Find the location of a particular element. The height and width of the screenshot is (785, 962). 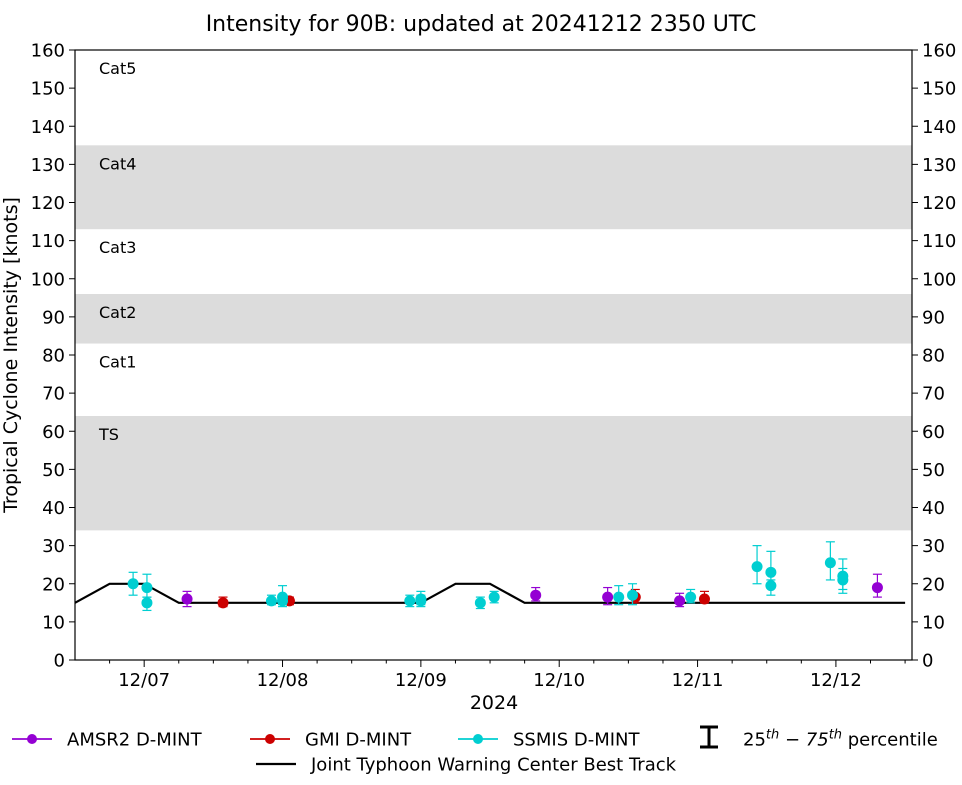

legend-item-ssmis: SSMIS D-MINT is located at coordinates (549, 740).